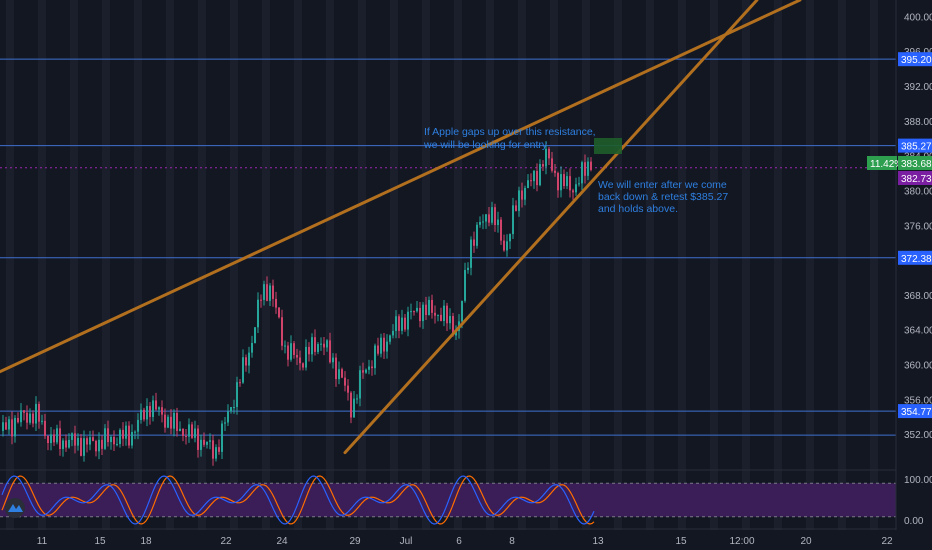 The image size is (932, 550). Describe the element at coordinates (15, 508) in the screenshot. I see `logo-icon` at that location.